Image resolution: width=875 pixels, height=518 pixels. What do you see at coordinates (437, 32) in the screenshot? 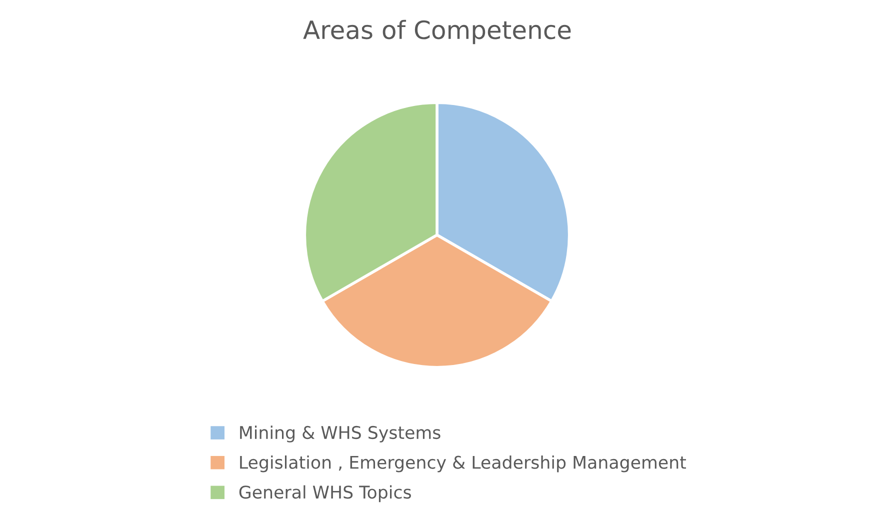
I see `chart-title: Areas of Competence` at bounding box center [437, 32].